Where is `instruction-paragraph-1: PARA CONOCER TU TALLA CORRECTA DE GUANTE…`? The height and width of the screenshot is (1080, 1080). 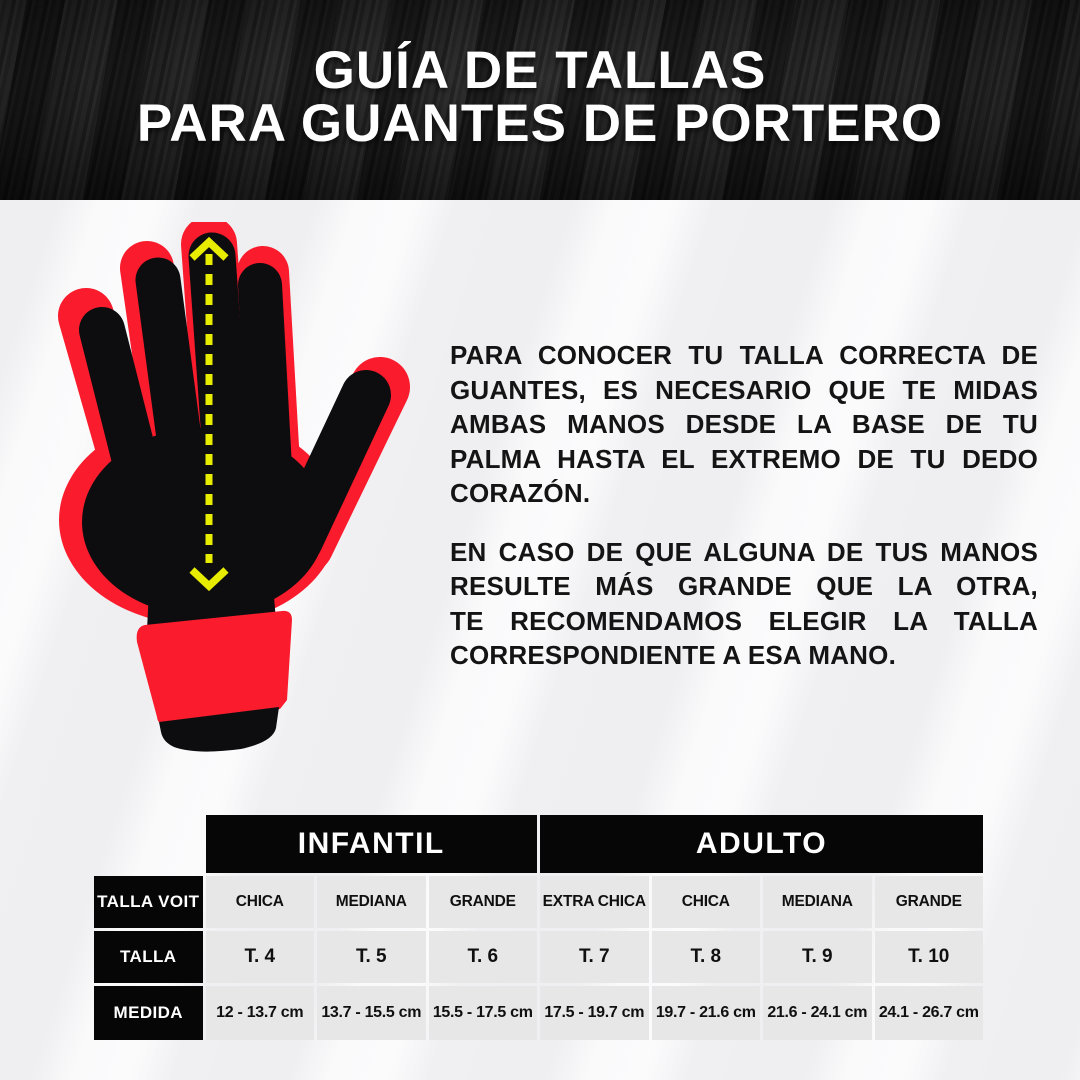
instruction-paragraph-1: PARA CONOCER TU TALLA CORRECTA DE GUANTE… is located at coordinates (744, 424).